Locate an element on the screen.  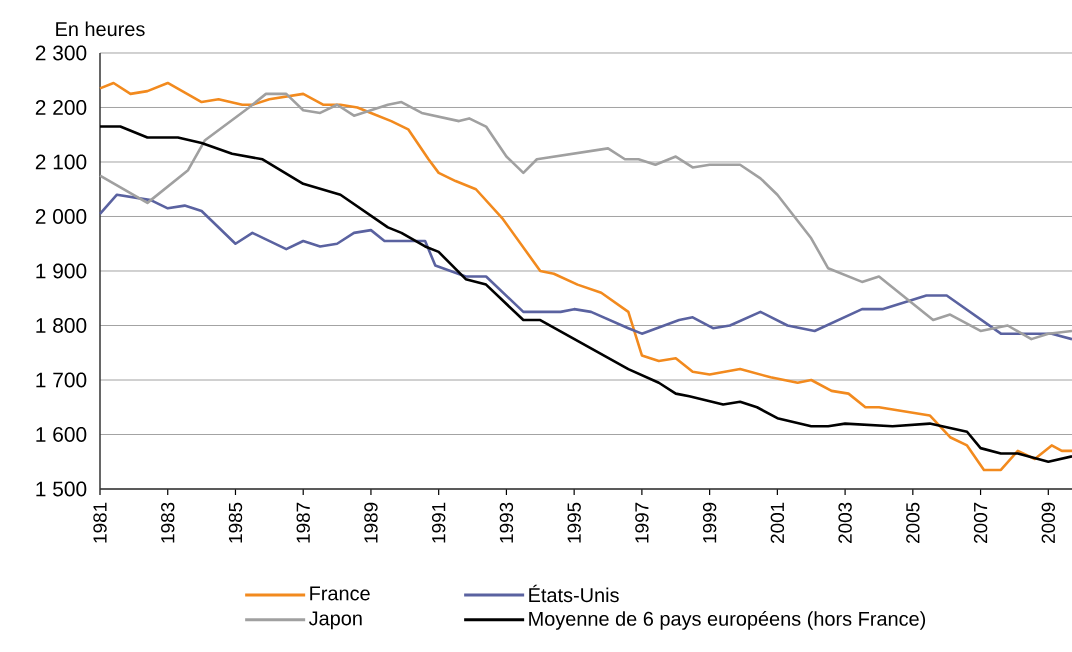
y-tick-label: 1 800 is located at coordinates (61, 325).